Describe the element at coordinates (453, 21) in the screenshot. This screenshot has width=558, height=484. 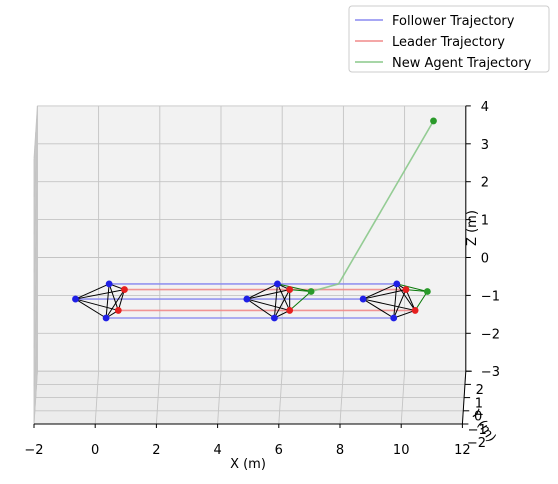
I see `legend-label-follower: Follower Trajectory` at that location.